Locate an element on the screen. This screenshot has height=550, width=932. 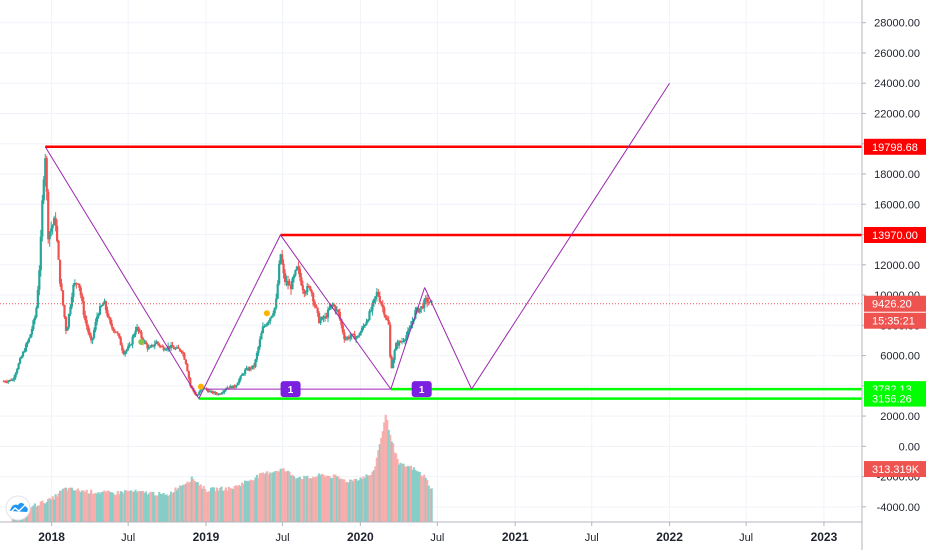
price-tick-label: 24000.00 is located at coordinates (897, 84).